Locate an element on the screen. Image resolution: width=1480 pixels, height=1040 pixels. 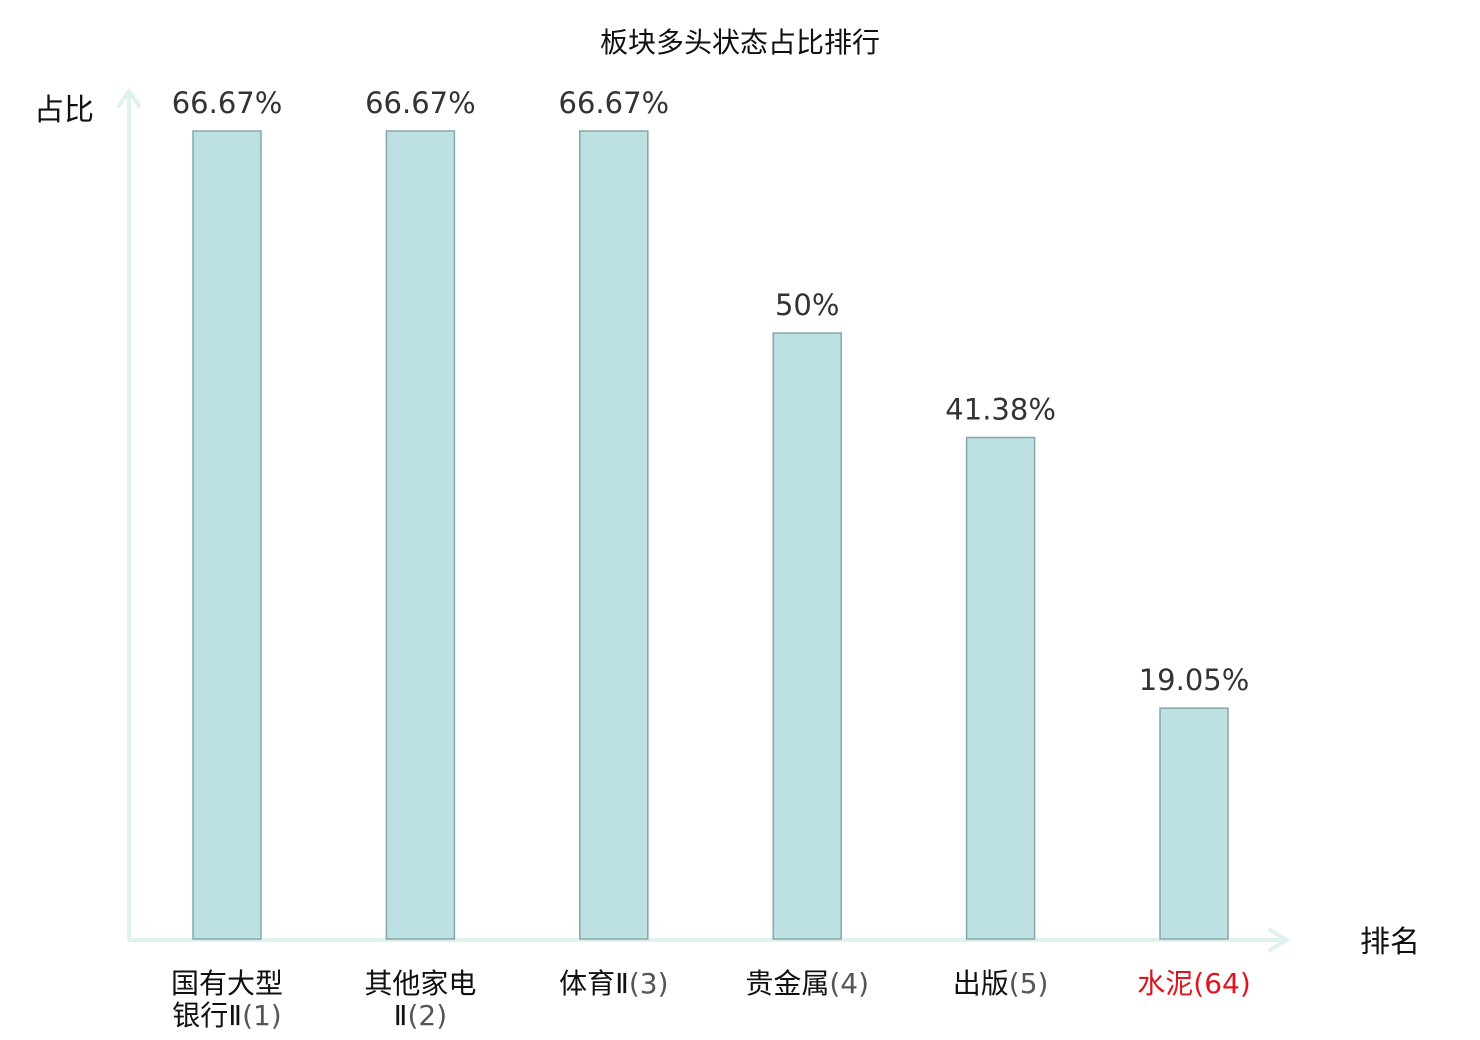
category-label-2-line-2: Ⅱ(2) is located at coordinates (420, 1015).